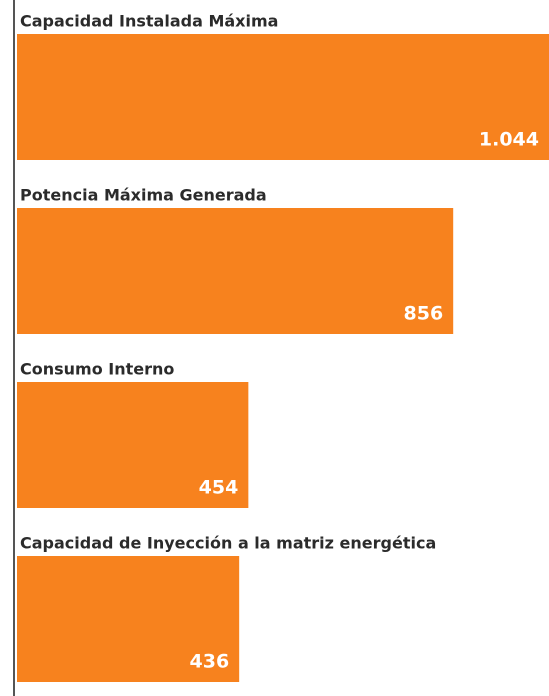 The width and height of the screenshot is (549, 696). Describe the element at coordinates (509, 140) in the screenshot. I see `value-label: 1.044` at that location.